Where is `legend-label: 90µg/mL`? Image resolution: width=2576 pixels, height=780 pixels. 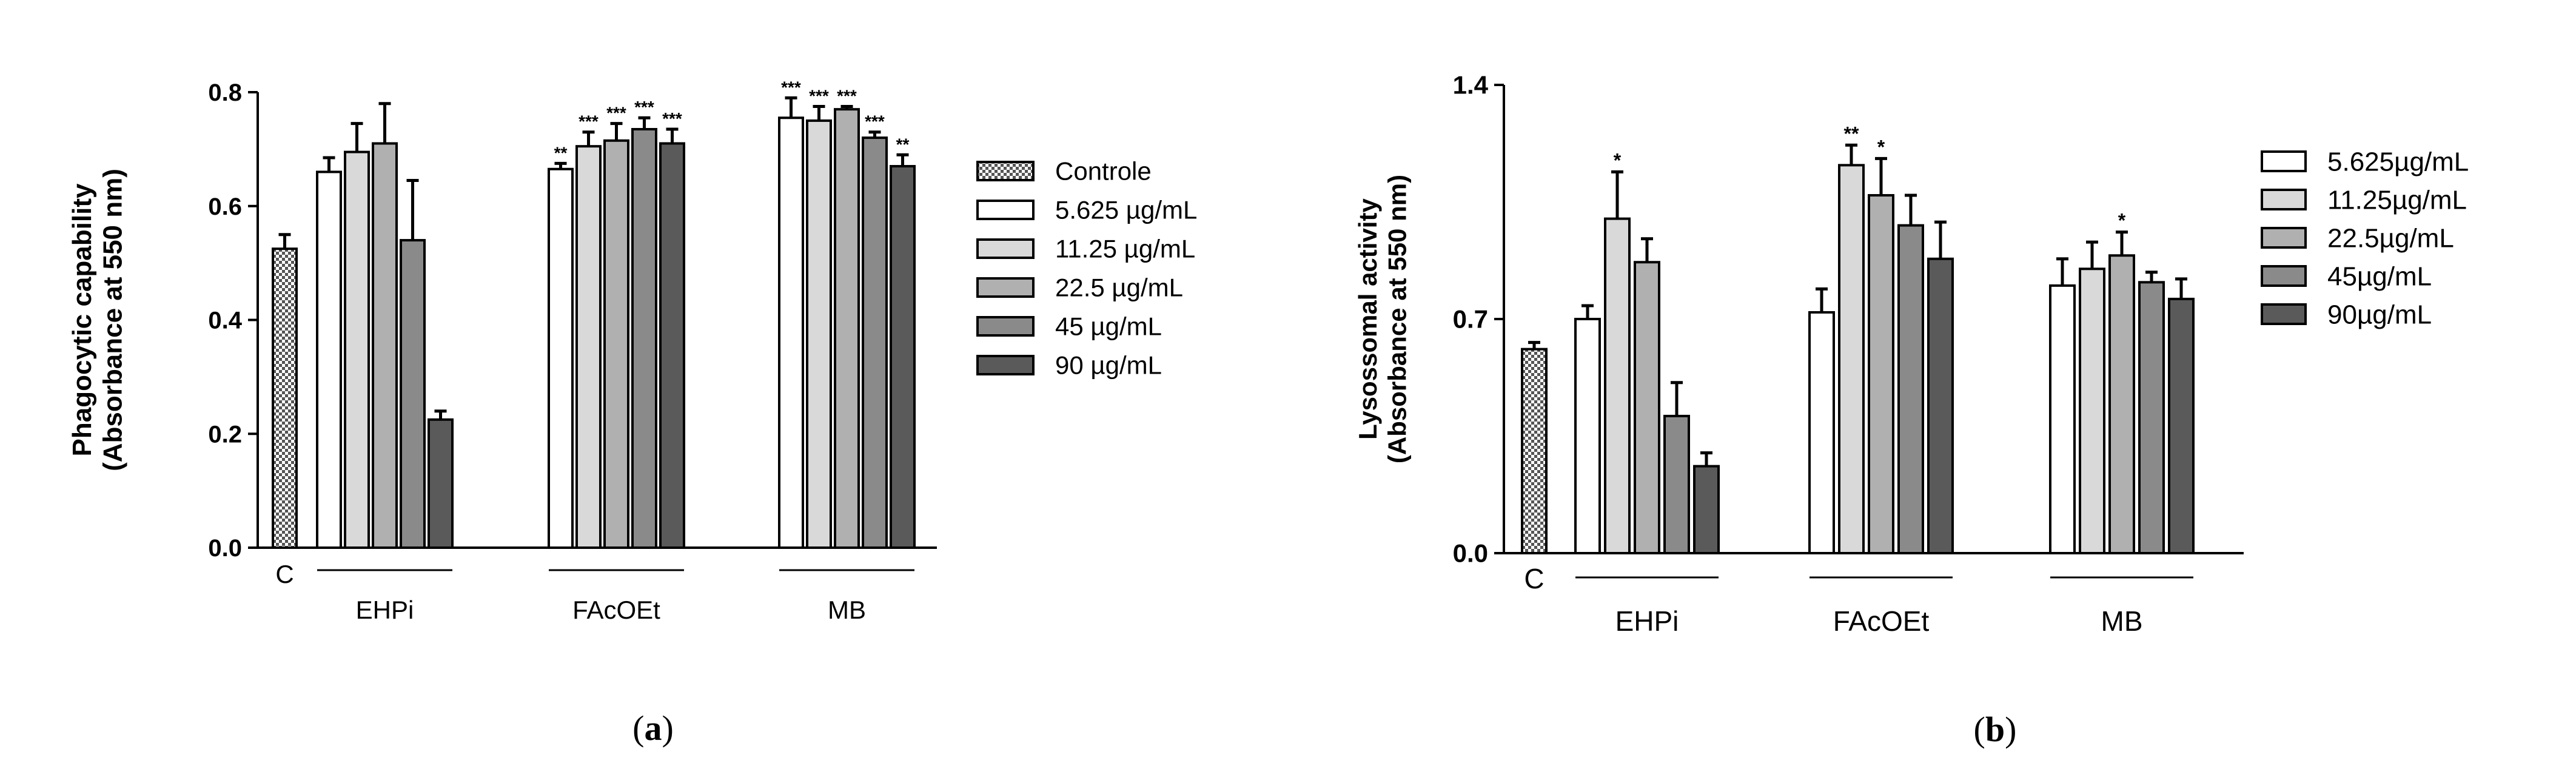
legend-label: 90µg/mL is located at coordinates (2379, 314).